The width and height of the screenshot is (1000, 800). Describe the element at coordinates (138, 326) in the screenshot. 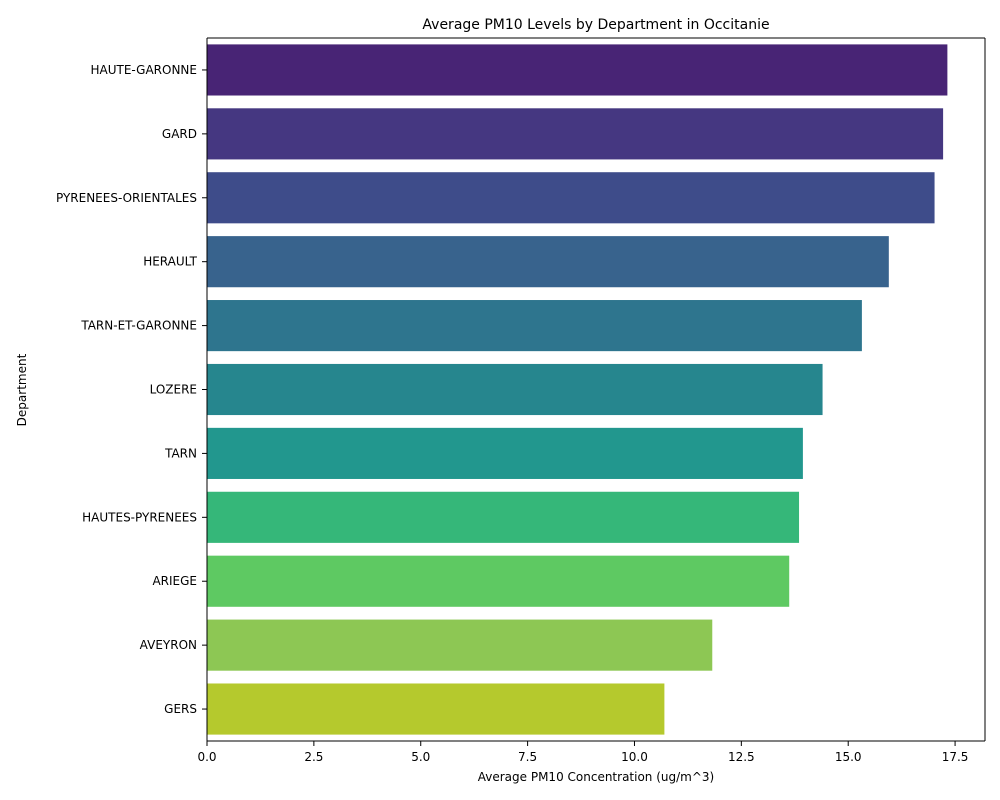

I see `y-tick-label: TARN-ET-GARONNE` at that location.